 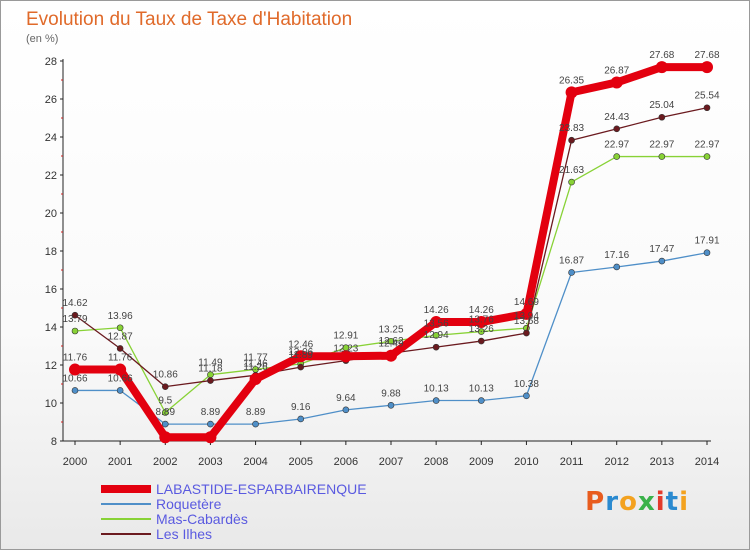 What do you see at coordinates (261, 489) in the screenshot?
I see `legend-label: LABASTIDE-ESPARBAIRENQUE` at bounding box center [261, 489].